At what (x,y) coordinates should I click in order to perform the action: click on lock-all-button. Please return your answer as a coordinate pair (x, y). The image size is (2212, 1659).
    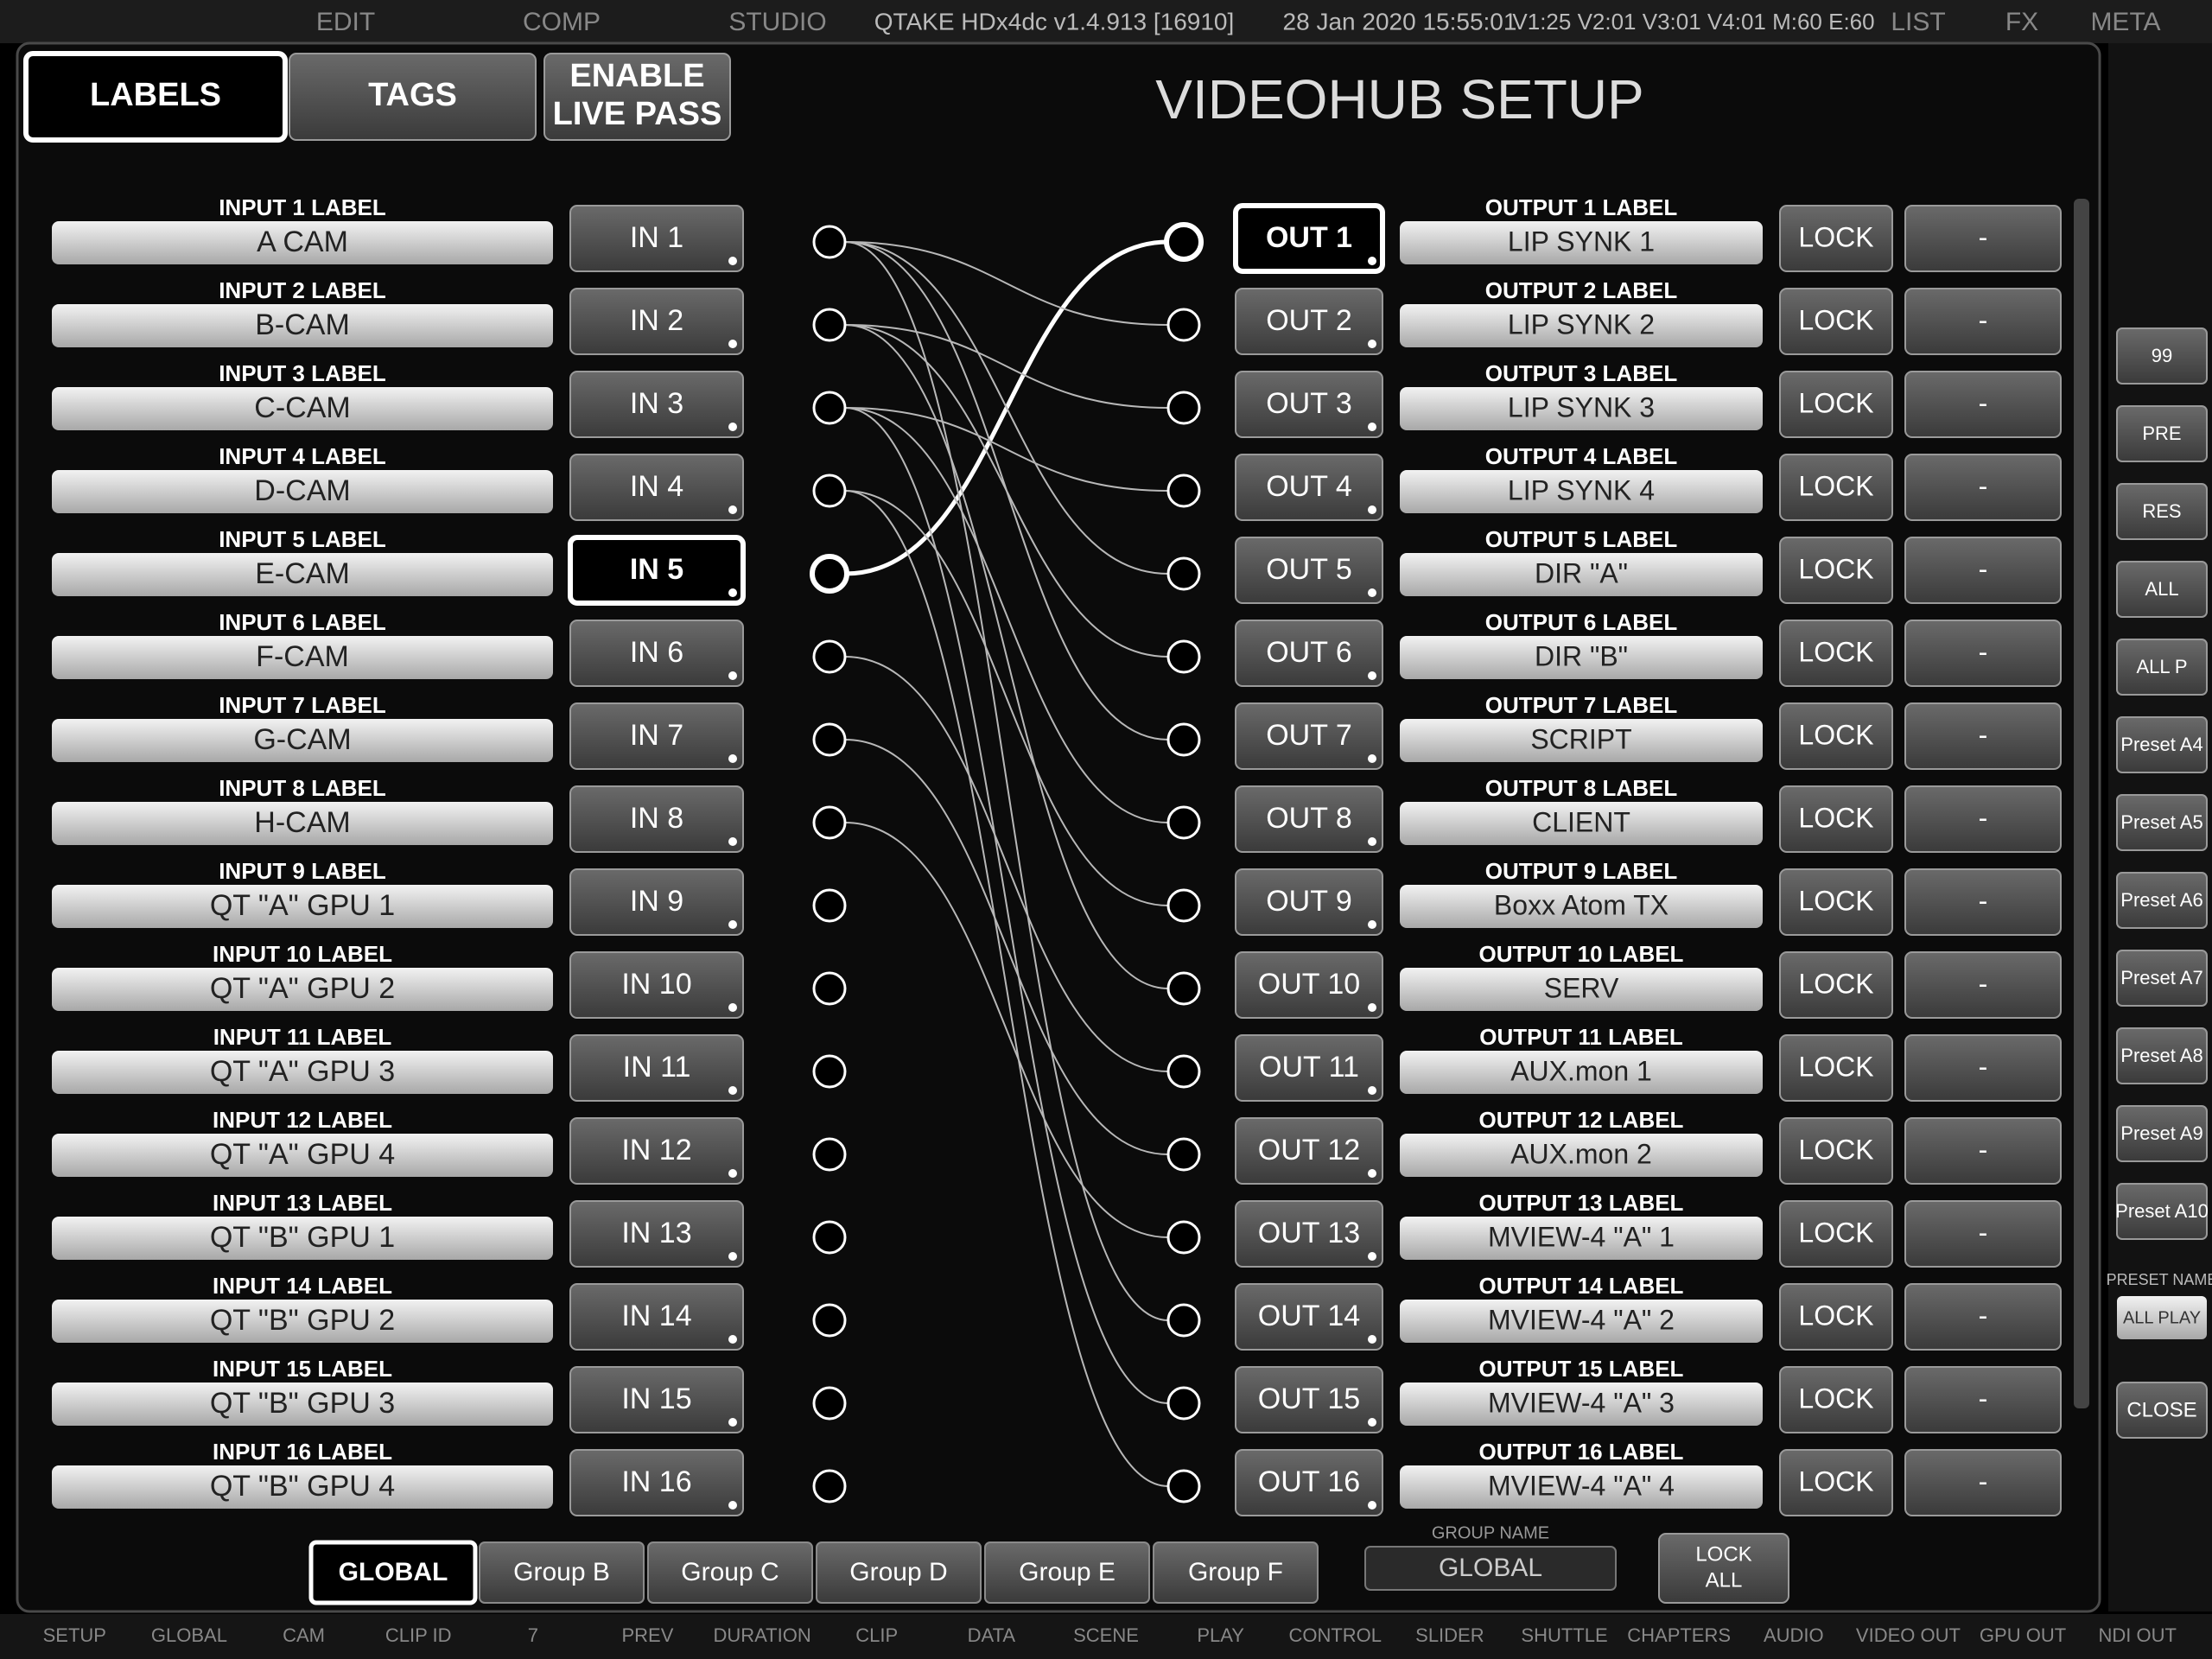
    Looking at the image, I should click on (1723, 1568).